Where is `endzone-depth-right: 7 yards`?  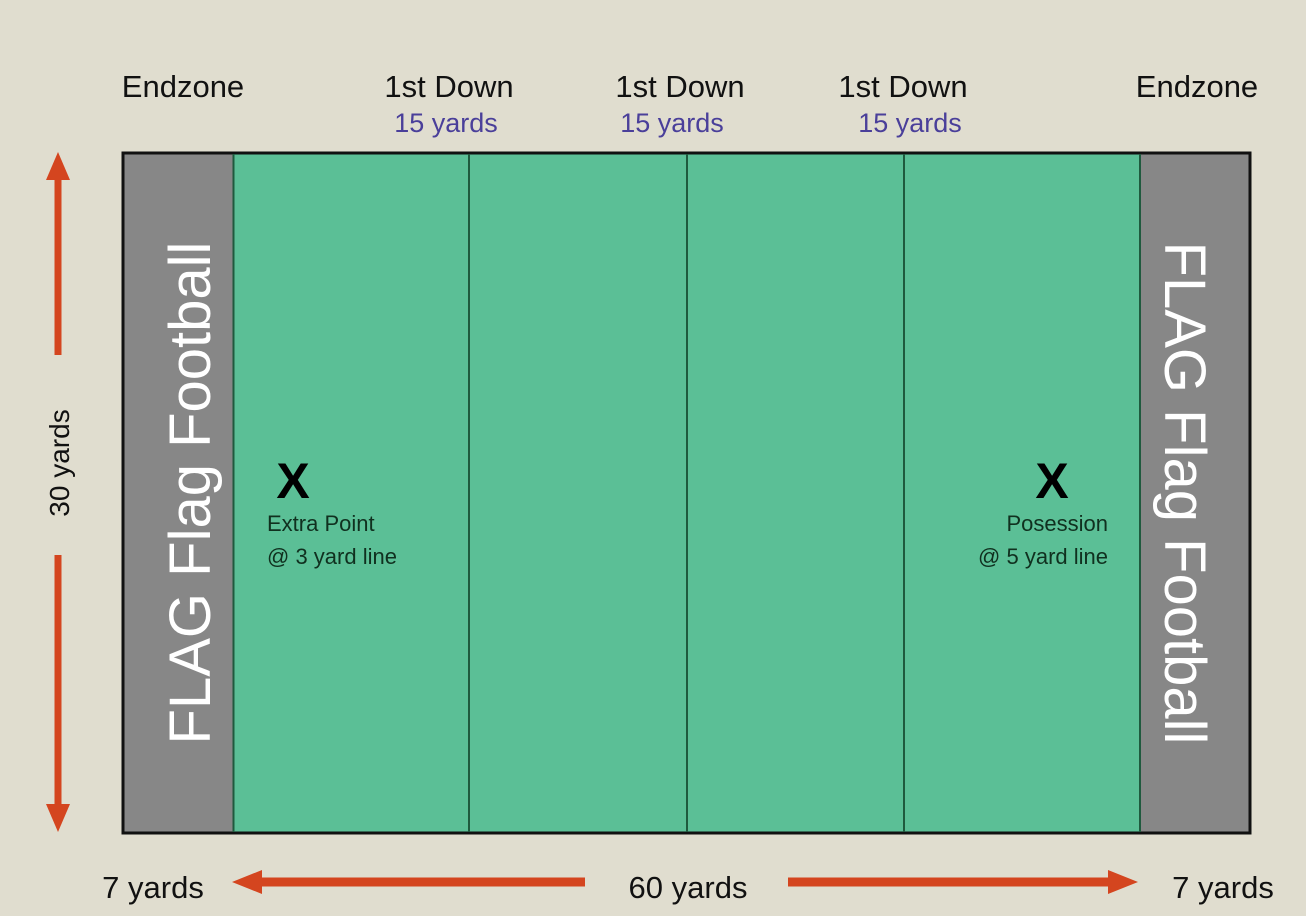 endzone-depth-right: 7 yards is located at coordinates (1223, 887).